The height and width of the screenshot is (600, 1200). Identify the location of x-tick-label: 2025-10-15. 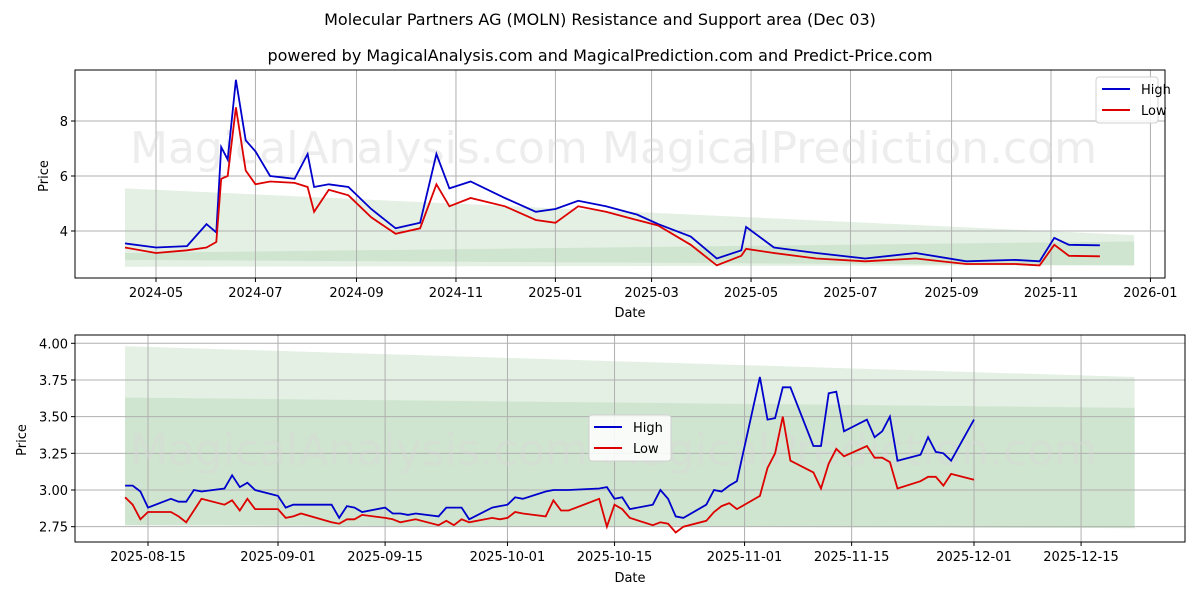
(615, 557).